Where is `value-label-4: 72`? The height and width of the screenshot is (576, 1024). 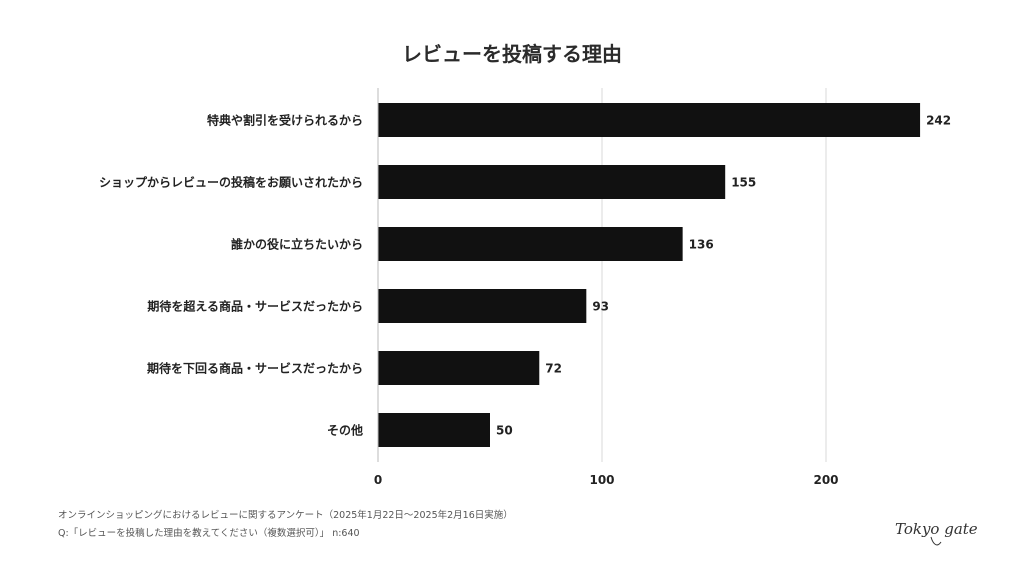 value-label-4: 72 is located at coordinates (553, 369).